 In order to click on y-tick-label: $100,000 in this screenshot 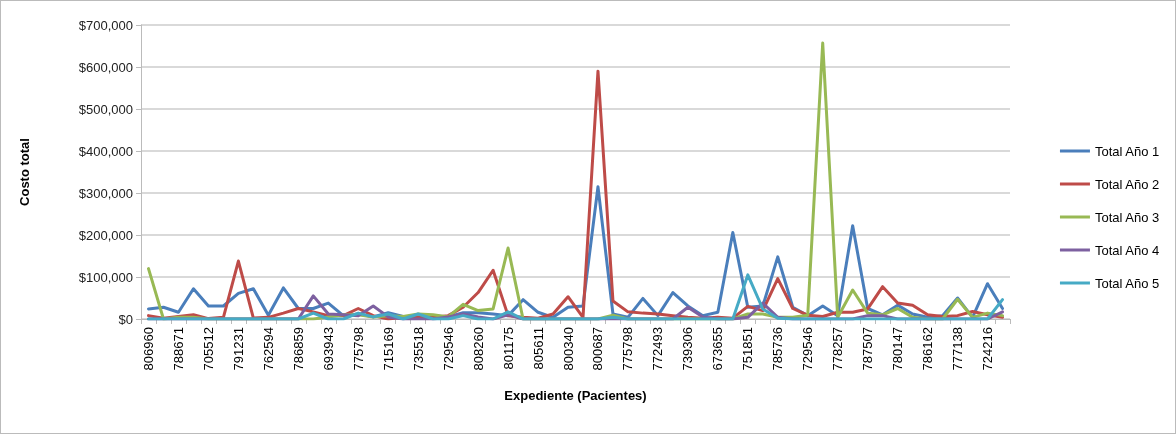, I will do `click(105, 277)`.